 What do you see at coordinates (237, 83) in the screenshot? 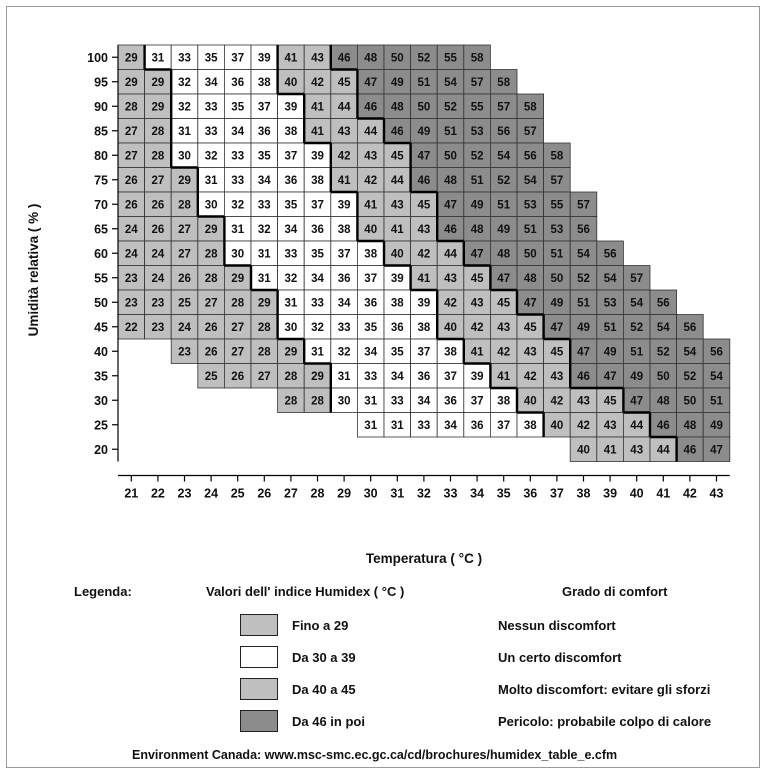
I see `heatmap-cell-label: 36` at bounding box center [237, 83].